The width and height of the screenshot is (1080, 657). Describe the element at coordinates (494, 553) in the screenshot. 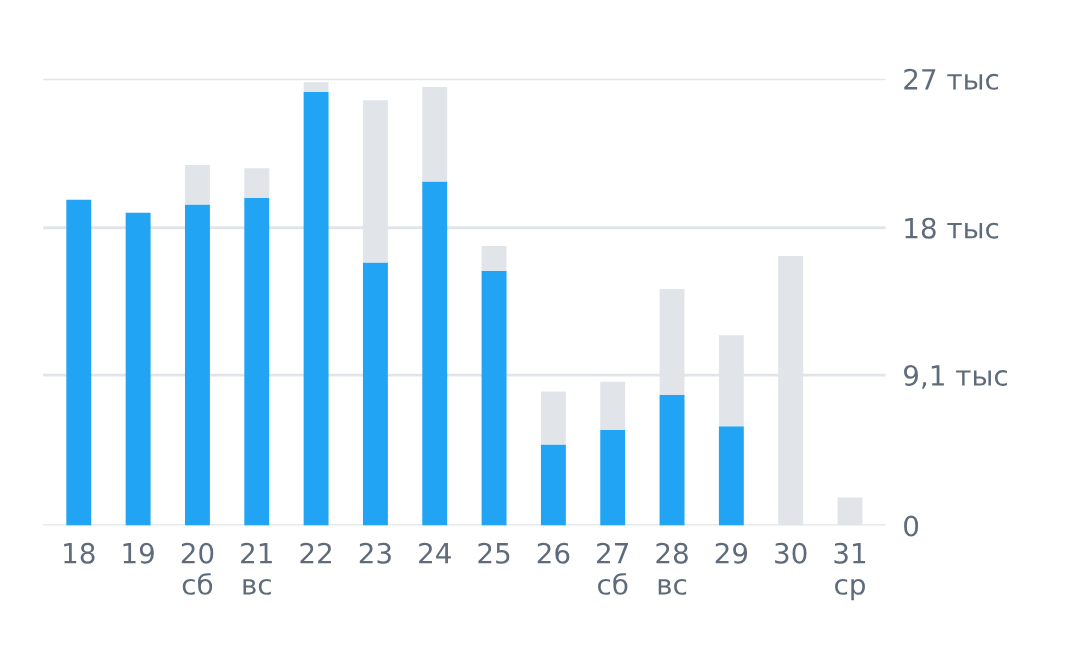

I see `x-tick-label: 25` at that location.